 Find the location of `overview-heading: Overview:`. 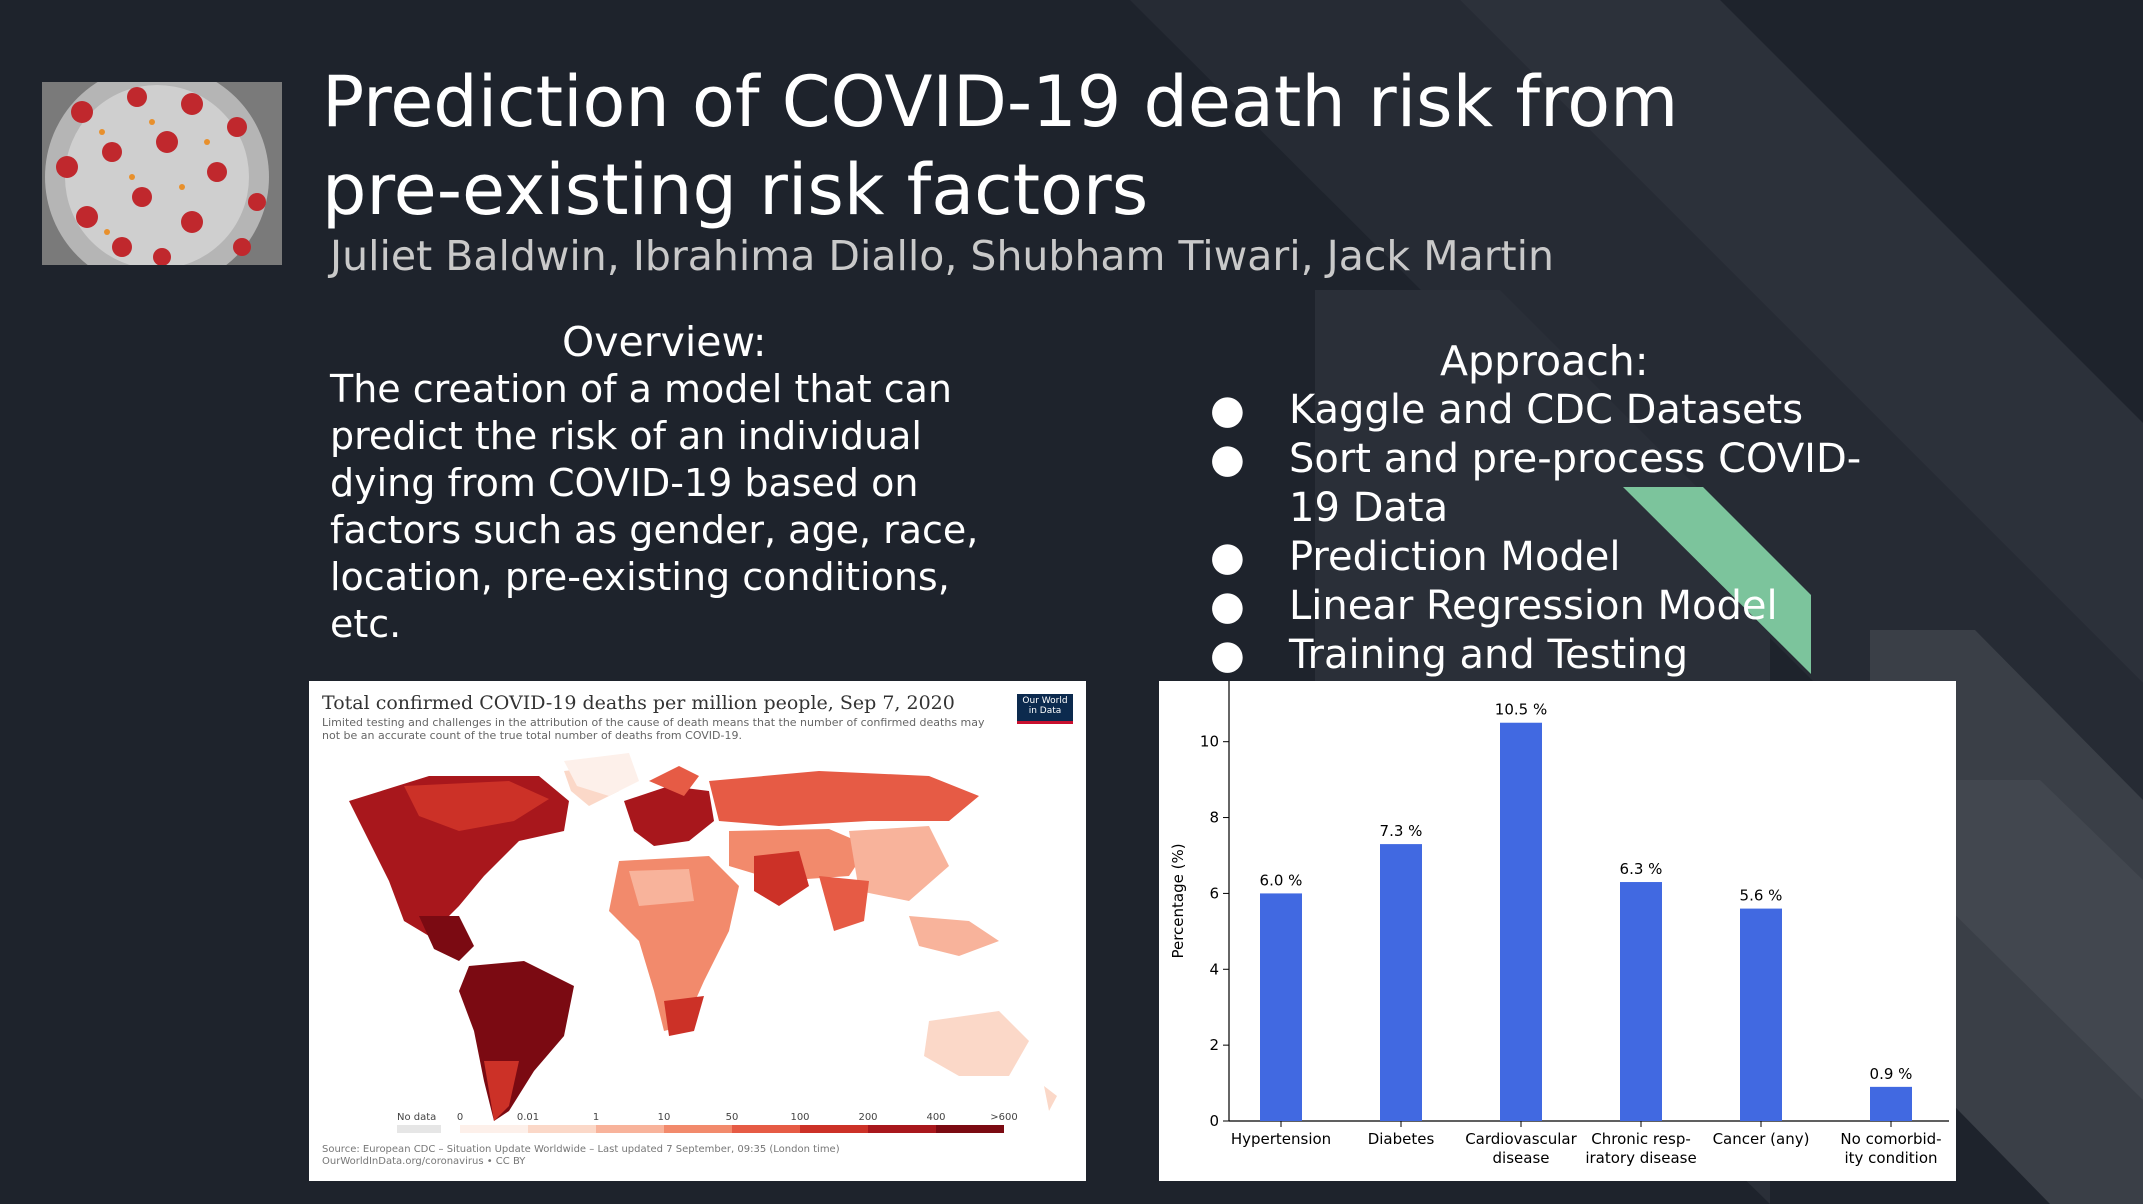

overview-heading: Overview: is located at coordinates (664, 342).